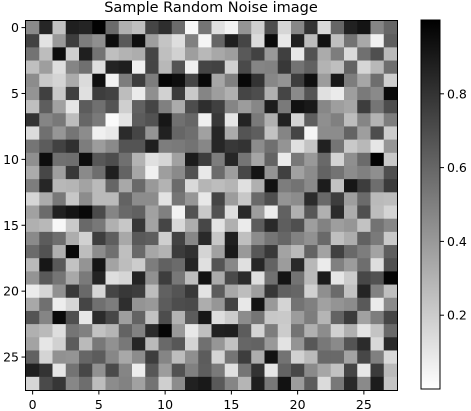  What do you see at coordinates (211, 8) in the screenshot?
I see `chart-title: Sample Random Noise image` at bounding box center [211, 8].